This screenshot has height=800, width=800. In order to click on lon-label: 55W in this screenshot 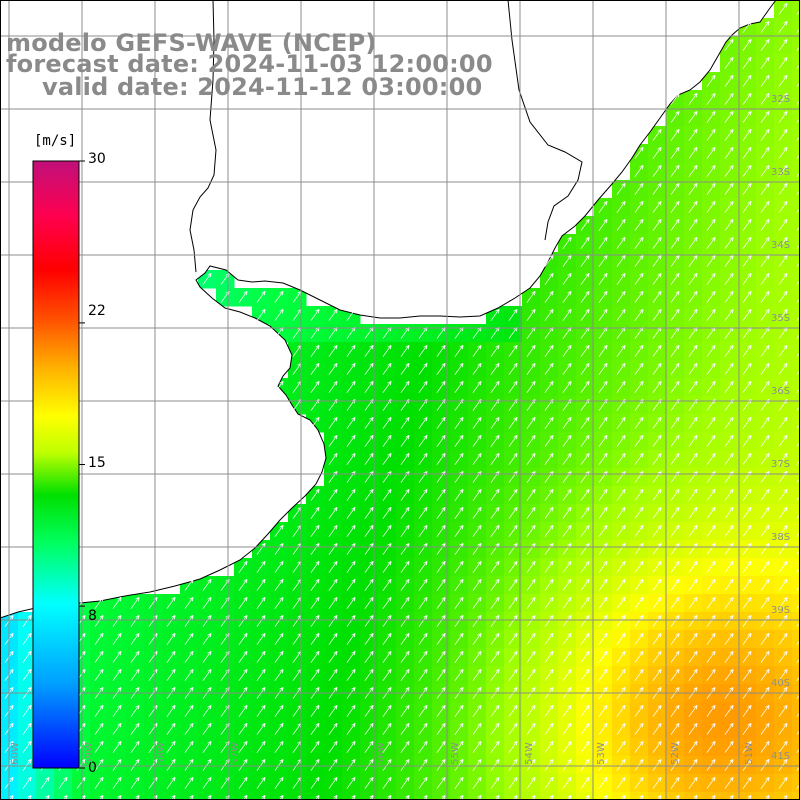, I will do `click(455, 753)`.